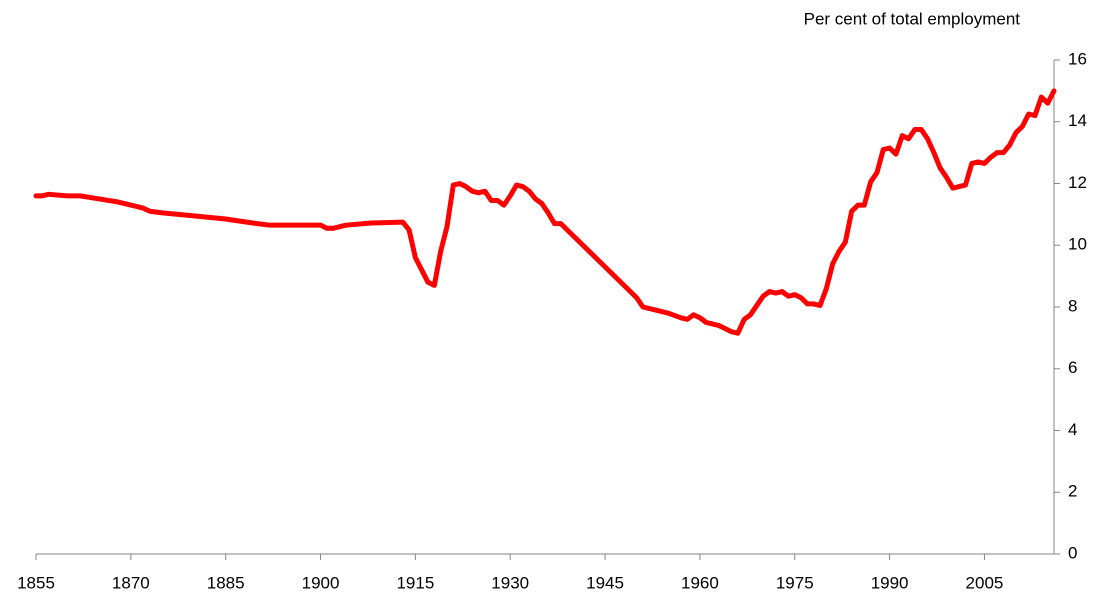  What do you see at coordinates (1077, 120) in the screenshot?
I see `y-tick-label: 14` at bounding box center [1077, 120].